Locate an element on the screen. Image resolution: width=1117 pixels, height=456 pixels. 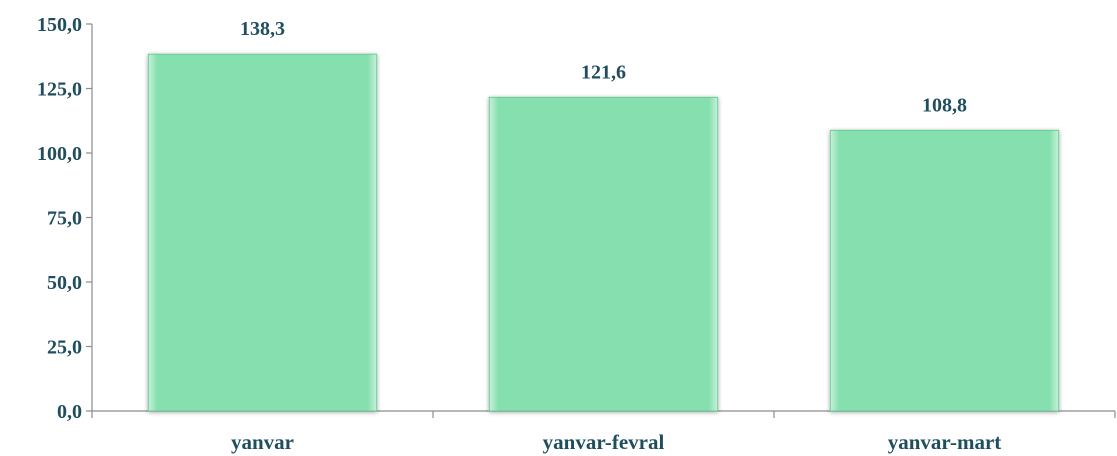
data-label-yanvar: 138,3 is located at coordinates (262, 29).